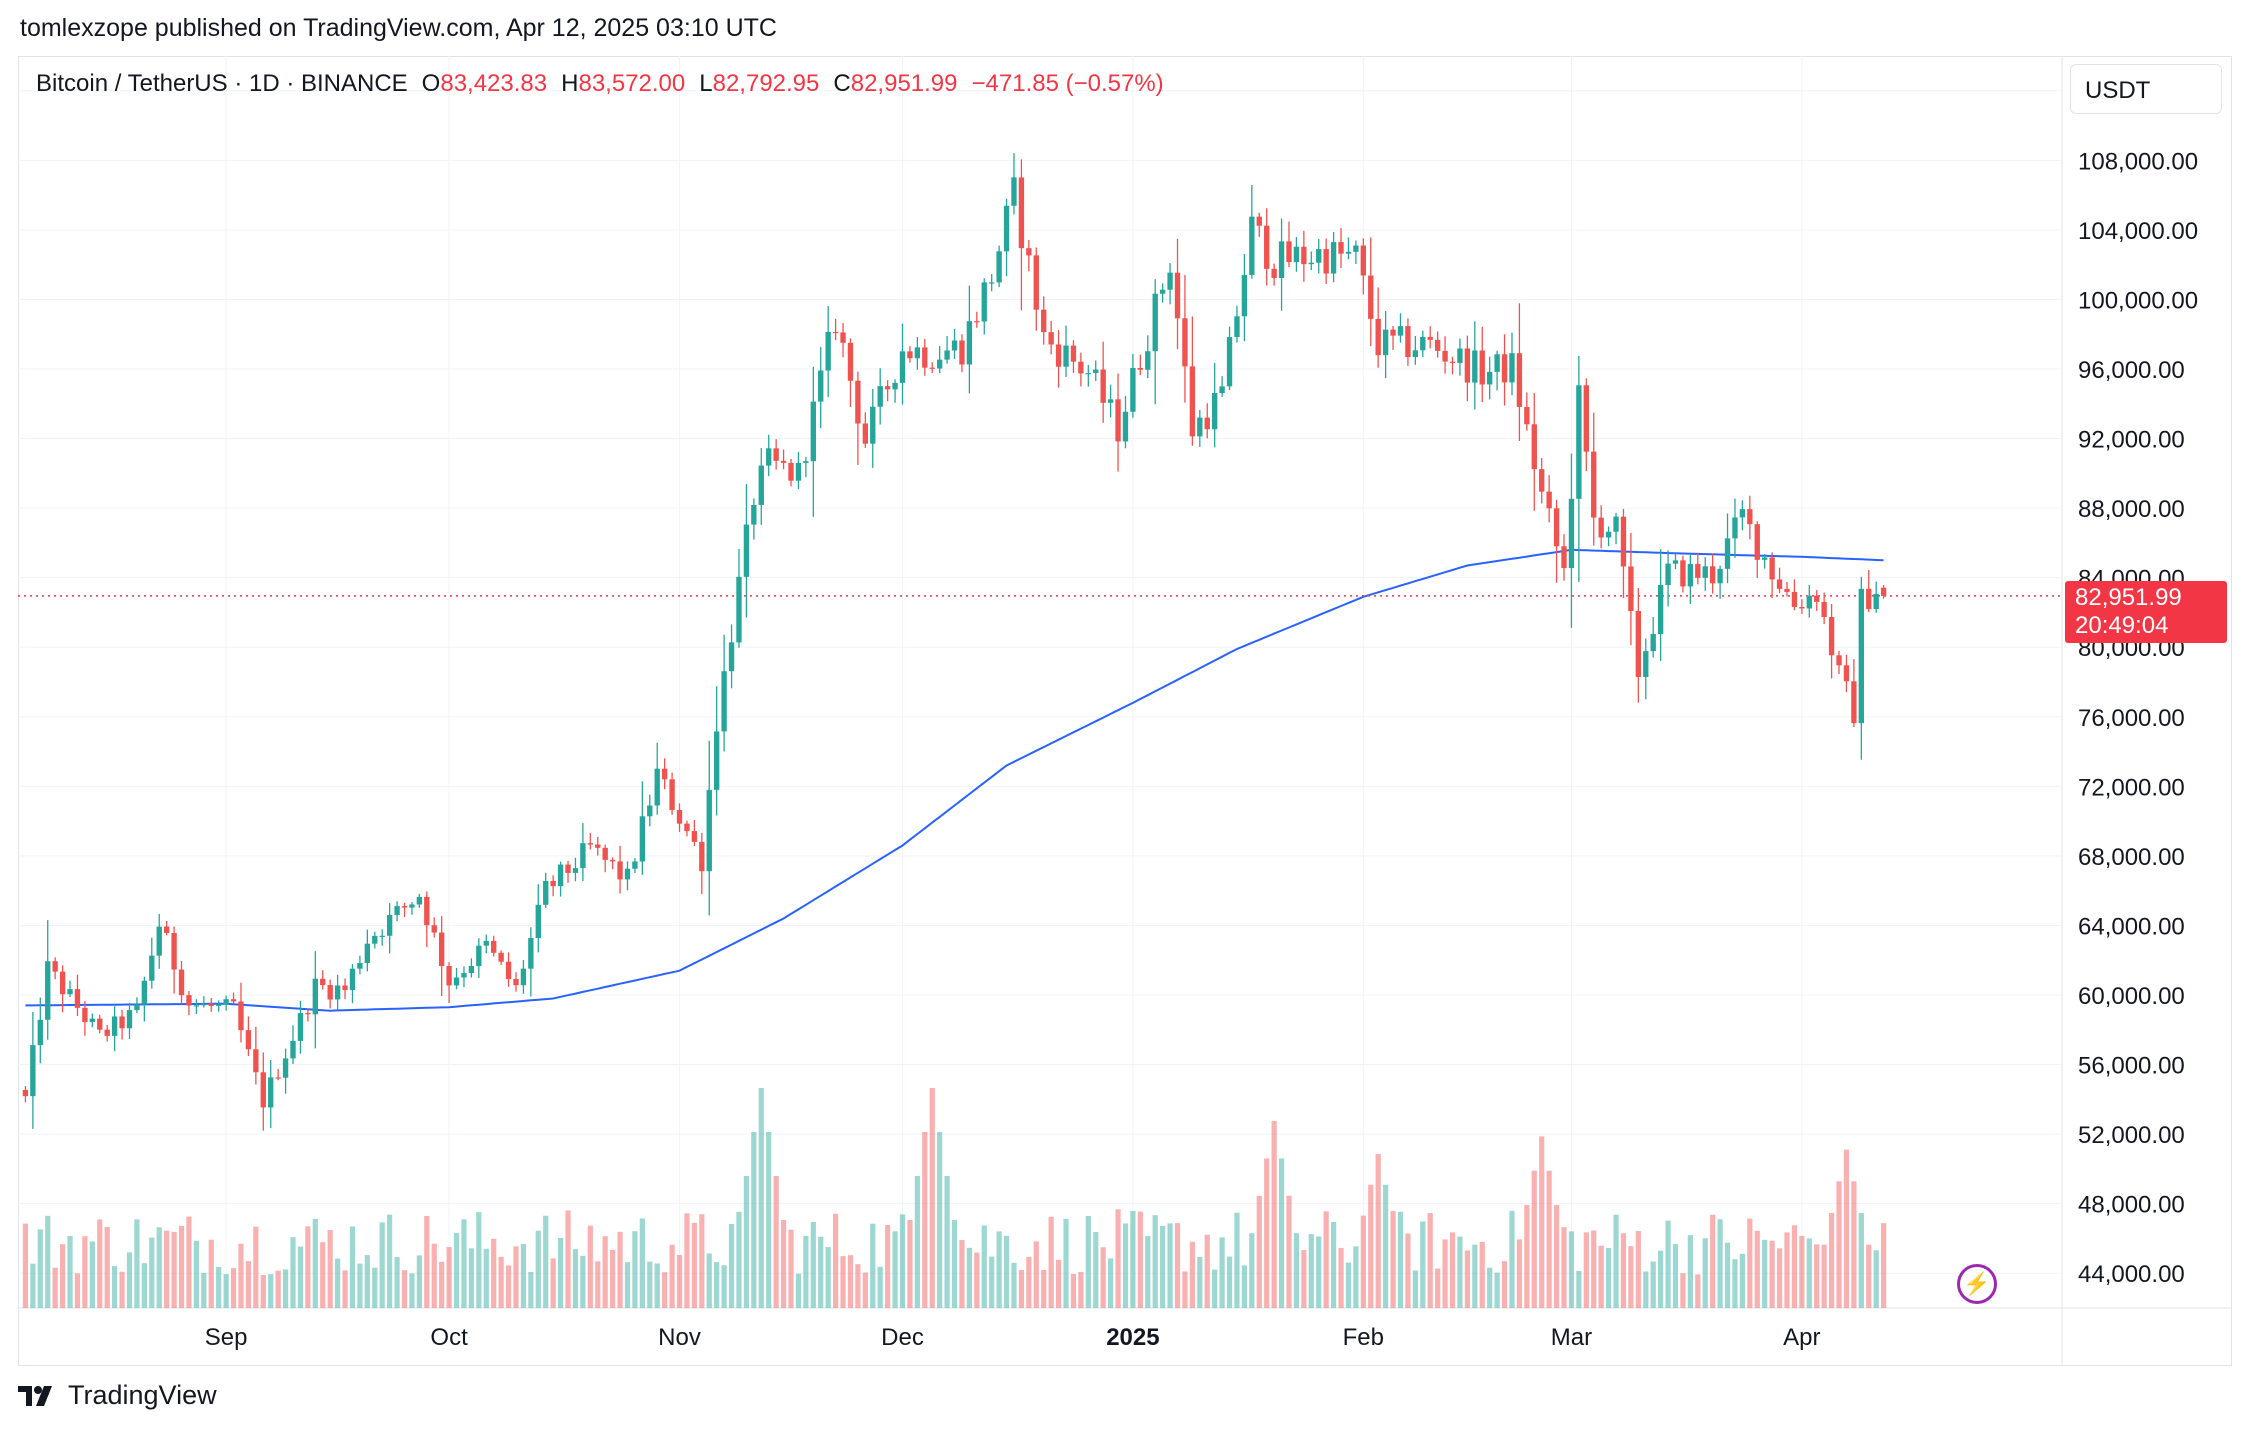 The image size is (2250, 1432). I want to click on price-tick-label: 108,000.00, so click(2138, 161).